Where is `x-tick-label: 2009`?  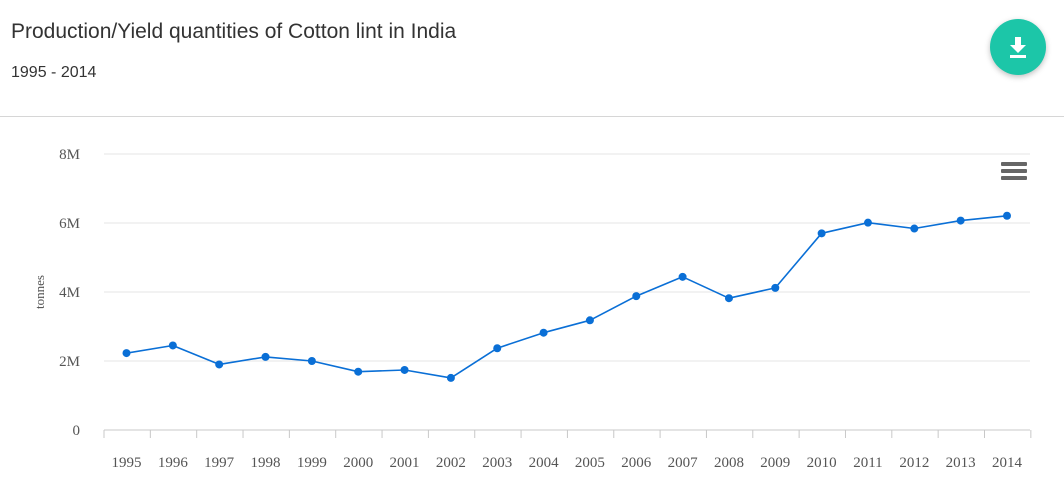
x-tick-label: 2009 is located at coordinates (775, 463).